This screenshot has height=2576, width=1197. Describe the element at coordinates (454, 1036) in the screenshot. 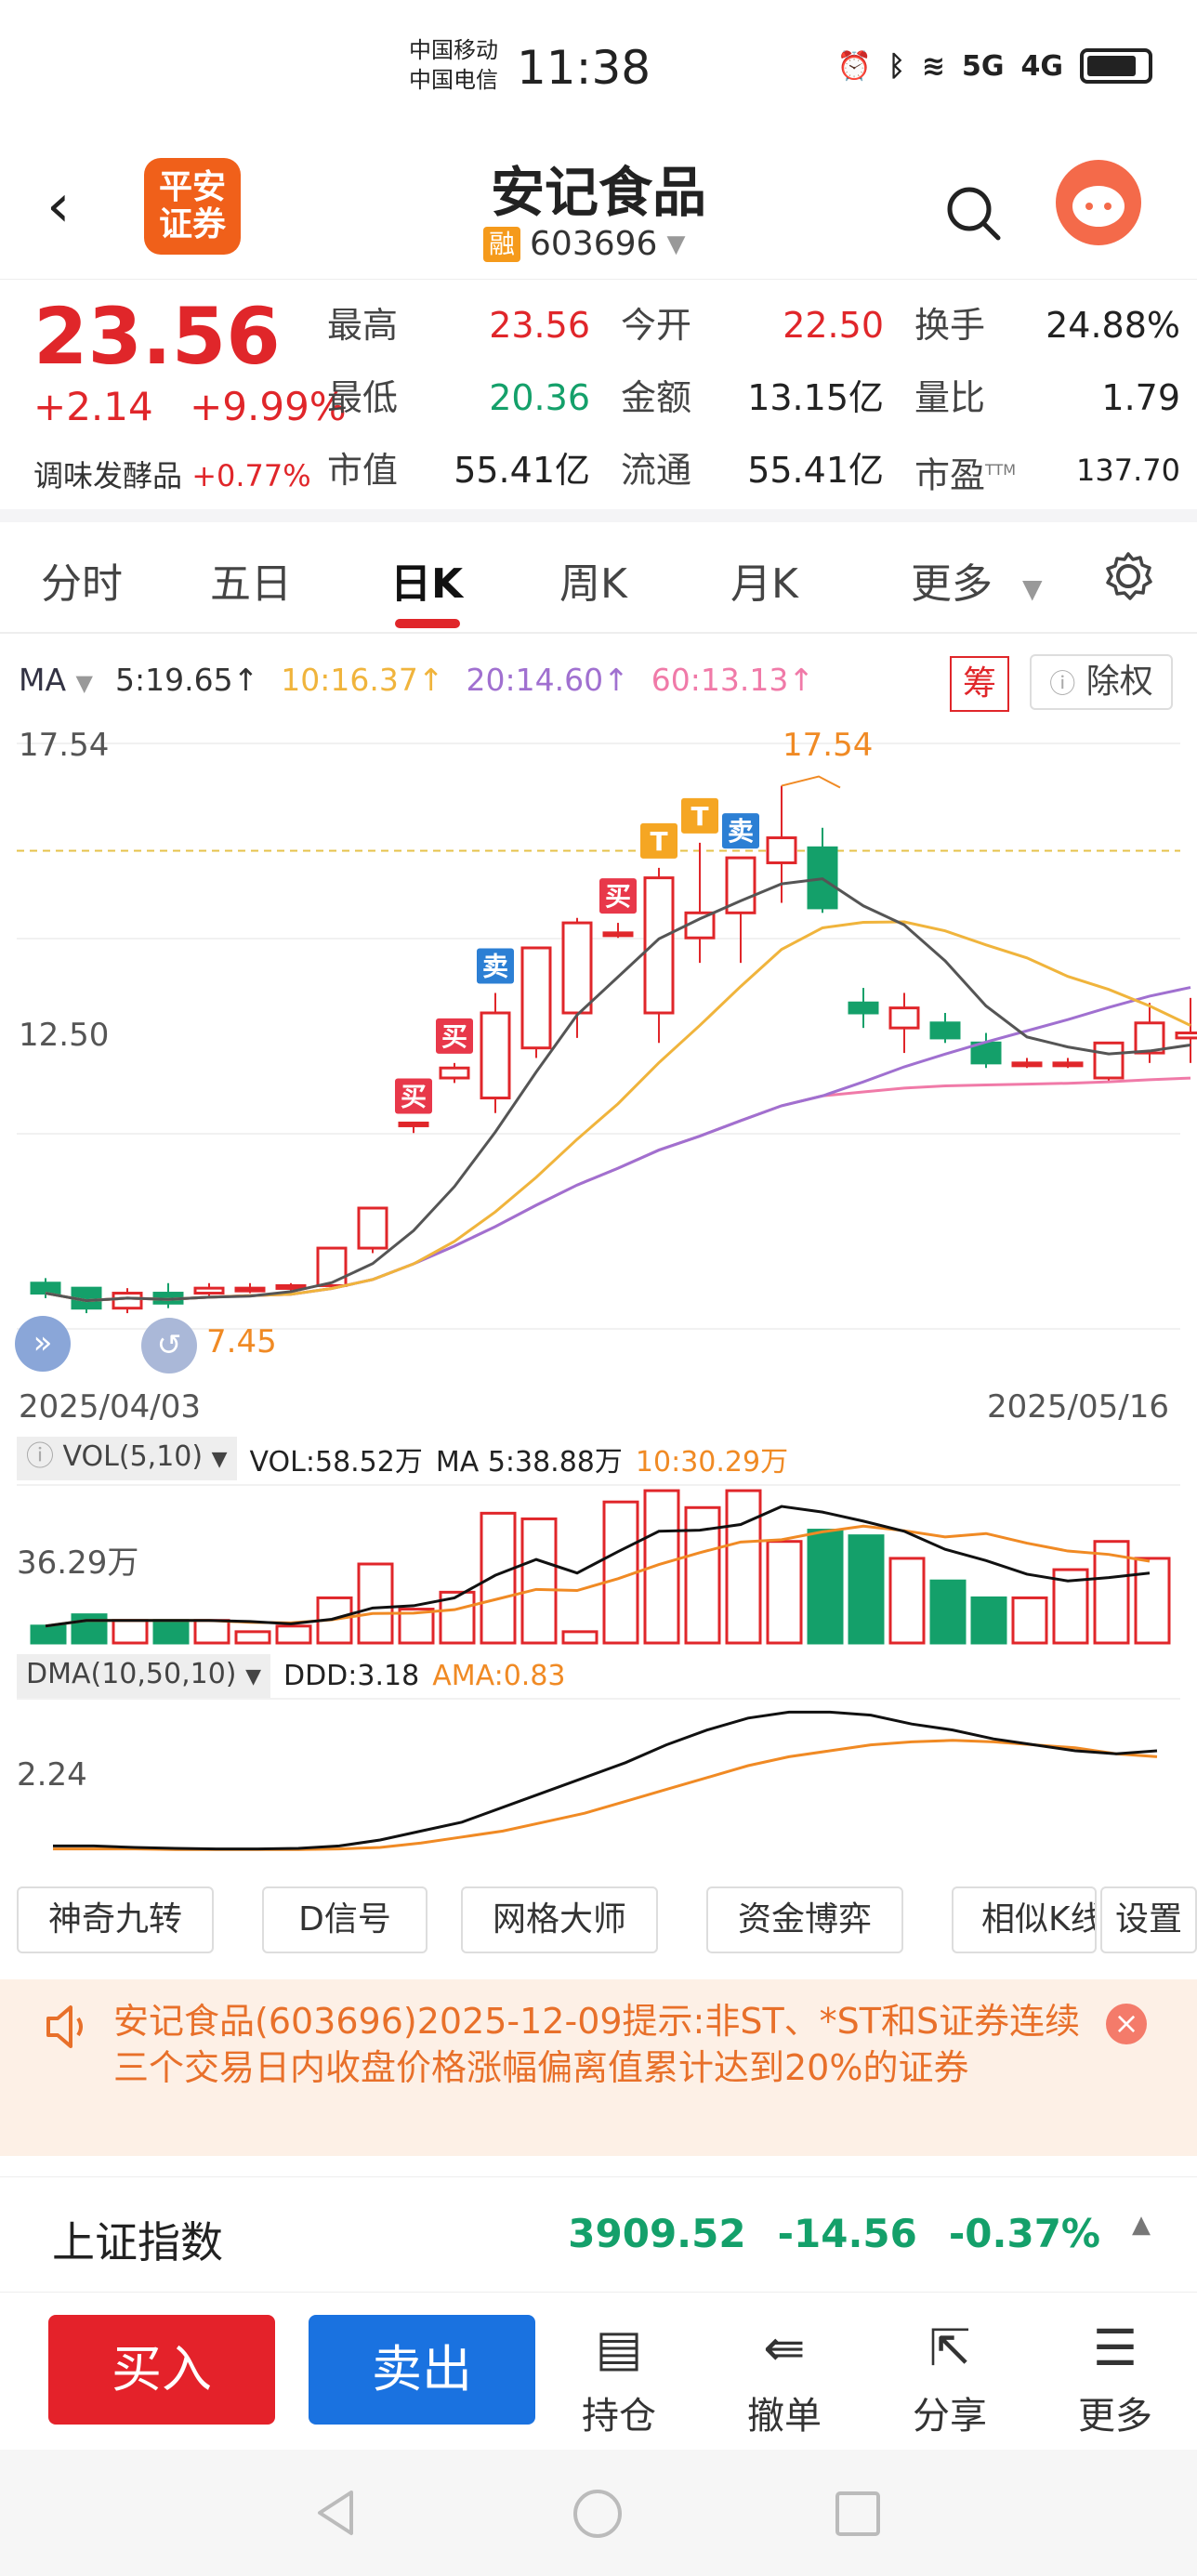

I see `signal-tag-label: 买` at that location.